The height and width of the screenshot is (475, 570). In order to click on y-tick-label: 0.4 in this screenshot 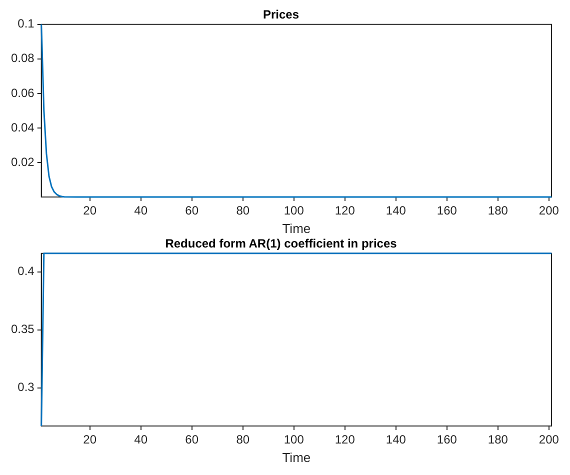, I will do `click(26, 271)`.